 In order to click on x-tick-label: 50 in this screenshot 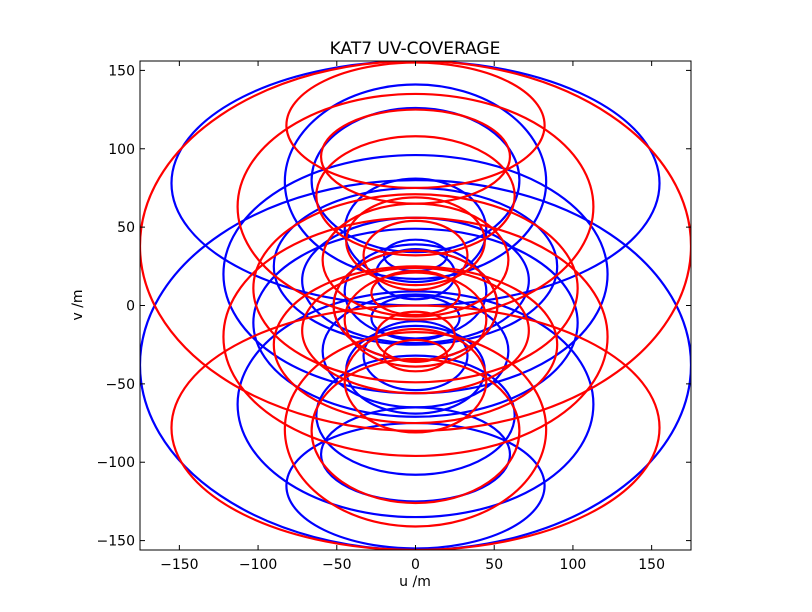, I will do `click(494, 565)`.